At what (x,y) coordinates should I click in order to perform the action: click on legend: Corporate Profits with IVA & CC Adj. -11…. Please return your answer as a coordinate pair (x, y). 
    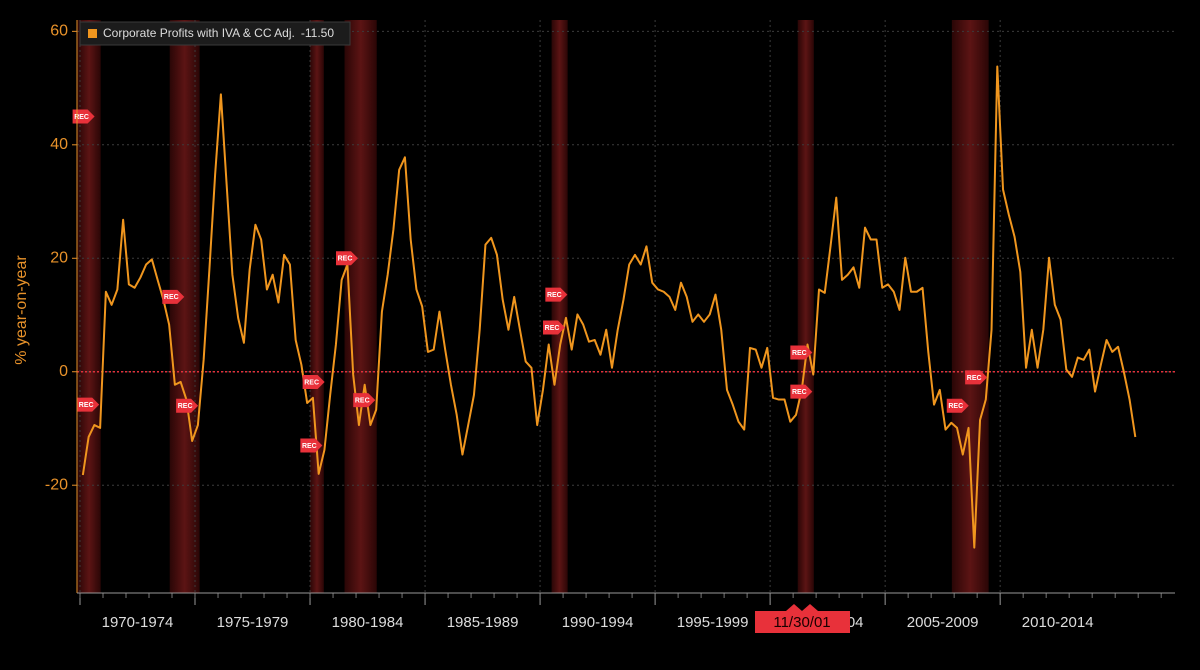
    Looking at the image, I should click on (215, 33).